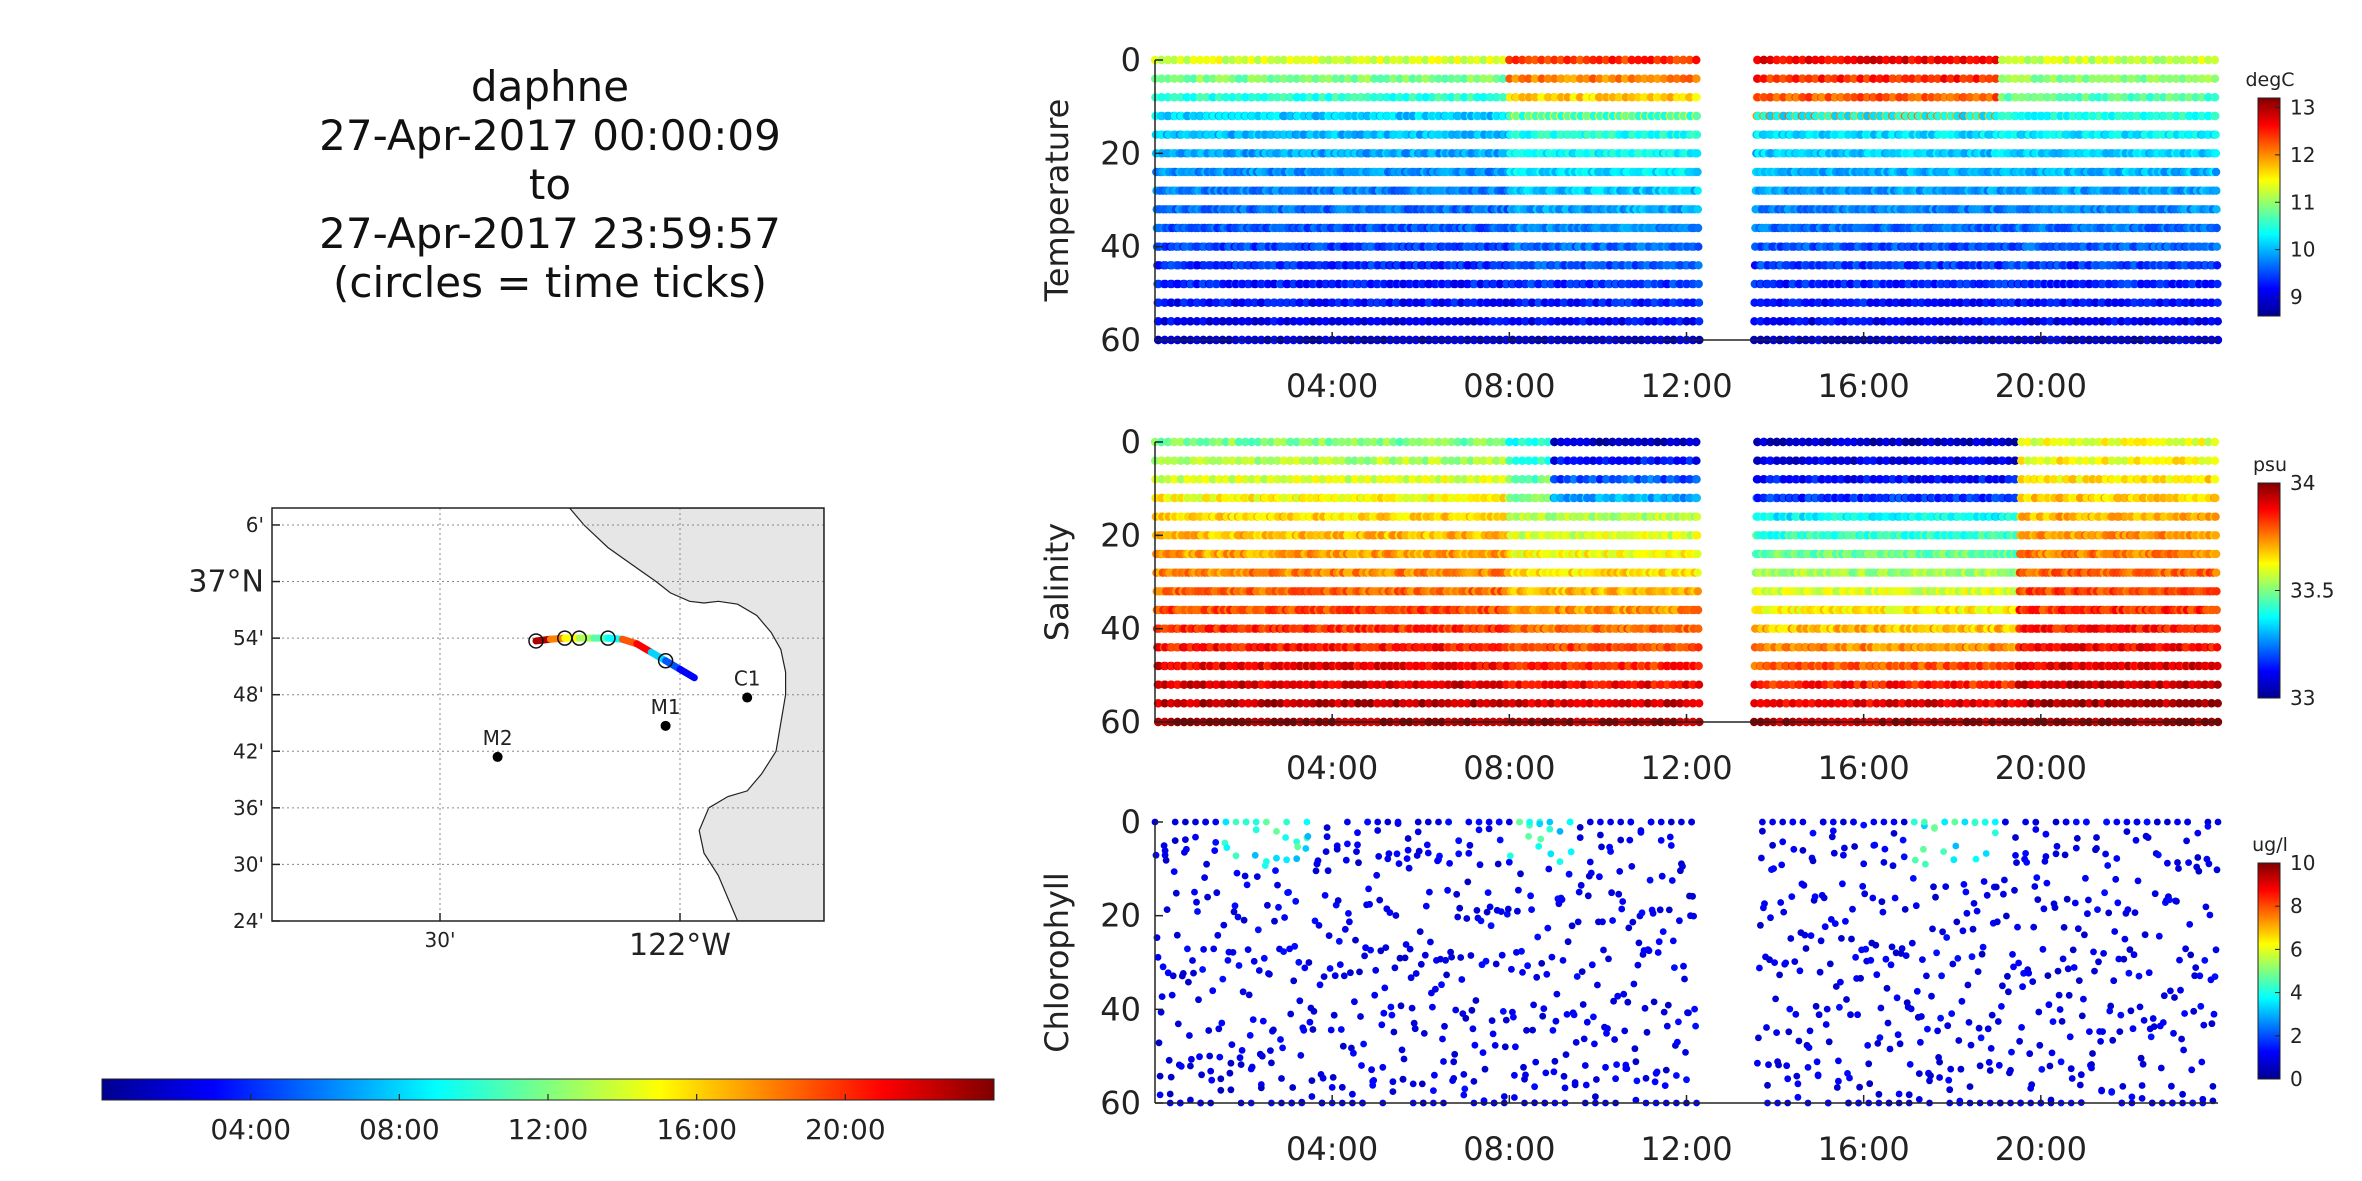  Describe the element at coordinates (226, 582) in the screenshot. I see `map-lat-label: 37°N` at that location.